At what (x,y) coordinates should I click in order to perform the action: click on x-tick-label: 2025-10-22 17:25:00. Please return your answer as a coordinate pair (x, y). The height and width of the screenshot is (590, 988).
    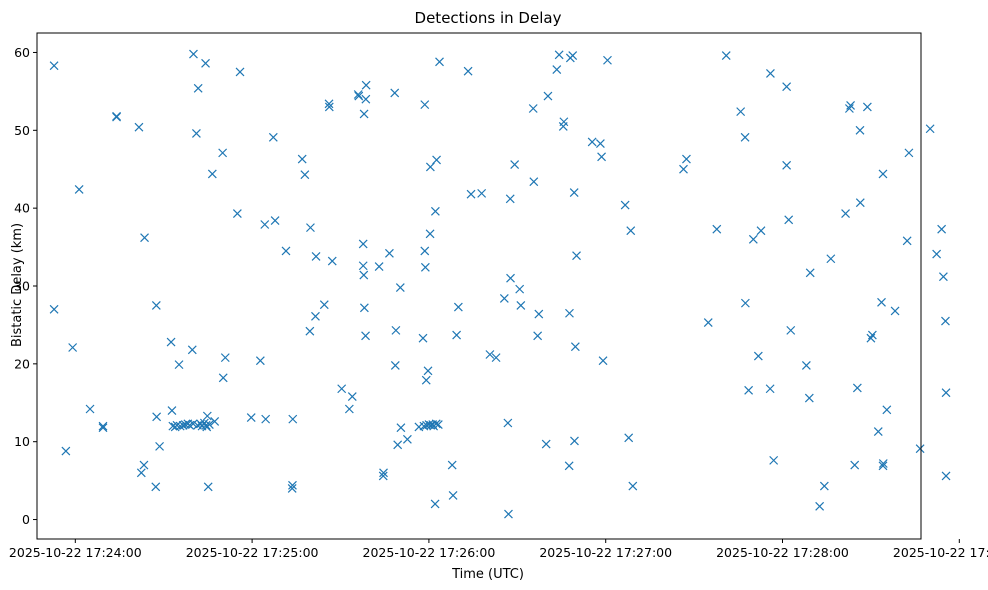
    Looking at the image, I should click on (252, 552).